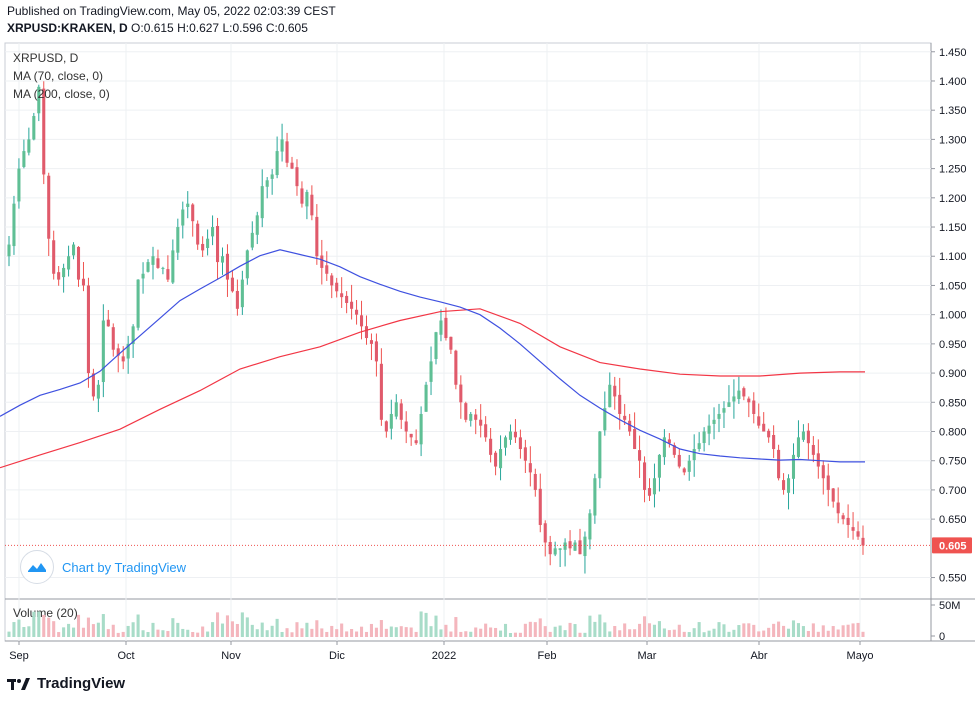 The image size is (978, 702). Describe the element at coordinates (124, 567) in the screenshot. I see `watermark-text: Chart by TradingView` at that location.